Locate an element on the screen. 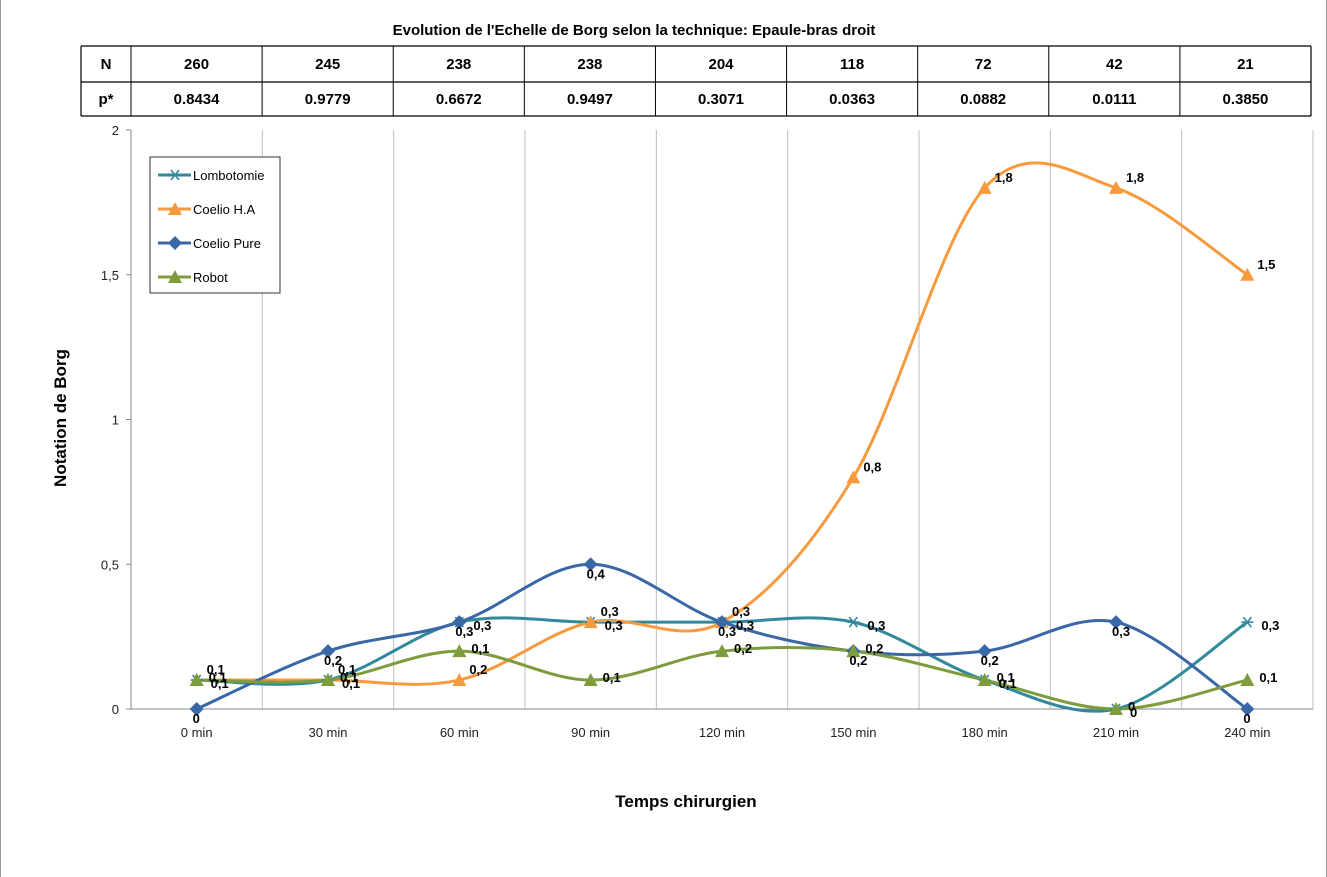  table-cell-n: 204 is located at coordinates (721, 64).